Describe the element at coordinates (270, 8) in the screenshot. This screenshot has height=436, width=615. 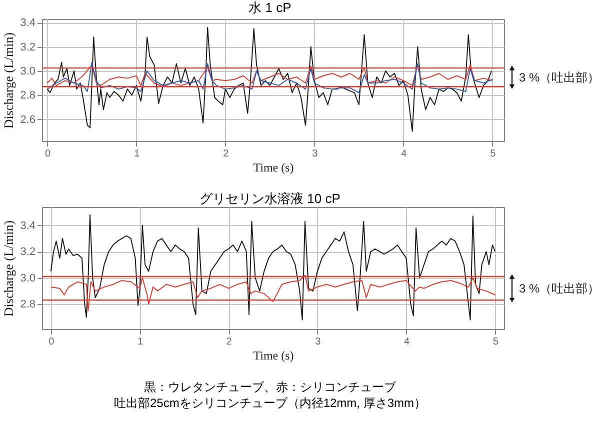
I see `chart-title: 水 1 cP` at that location.